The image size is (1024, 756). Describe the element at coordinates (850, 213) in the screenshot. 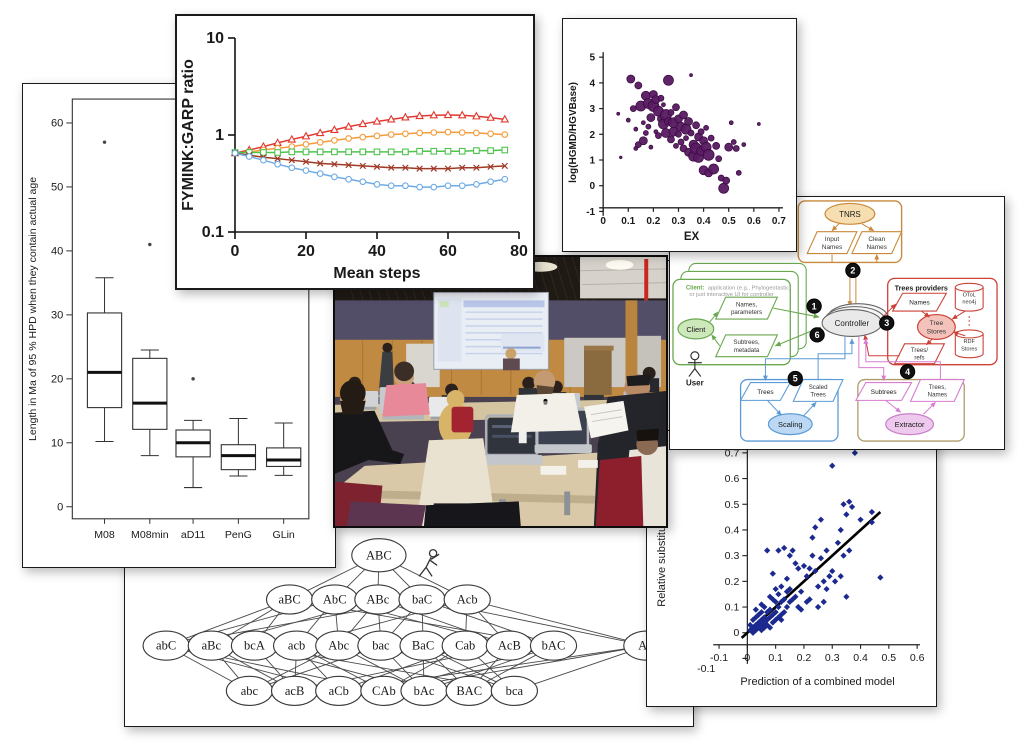

I see `tnrs-node` at that location.